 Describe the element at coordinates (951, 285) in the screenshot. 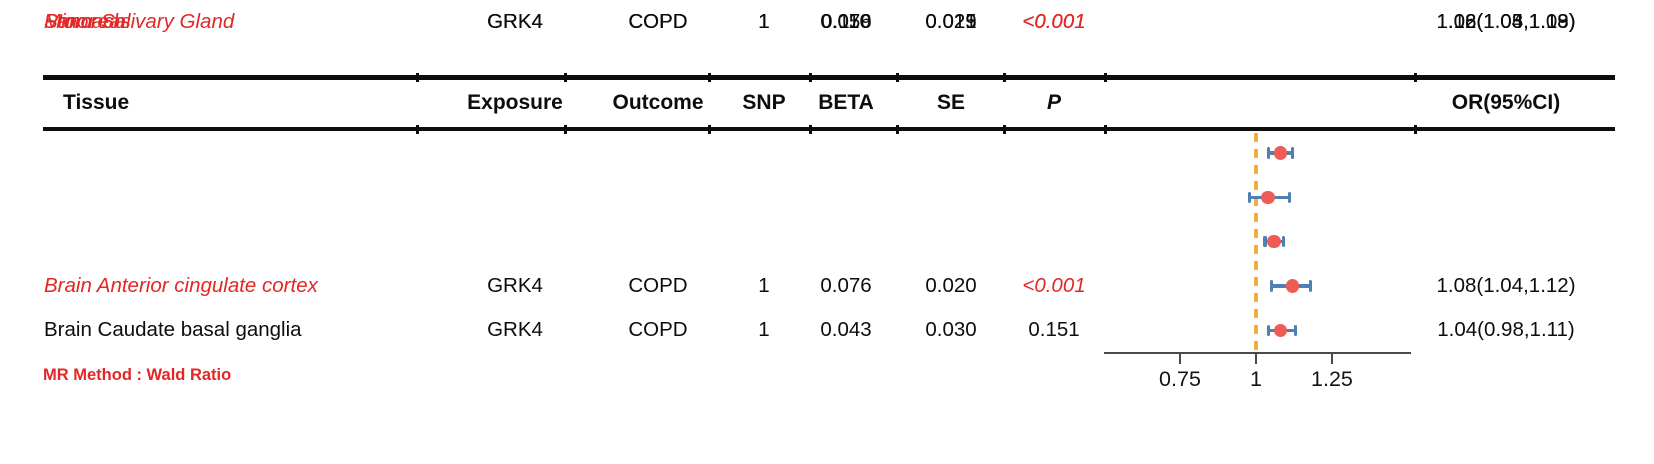

I see `se-cell: 0.020` at that location.